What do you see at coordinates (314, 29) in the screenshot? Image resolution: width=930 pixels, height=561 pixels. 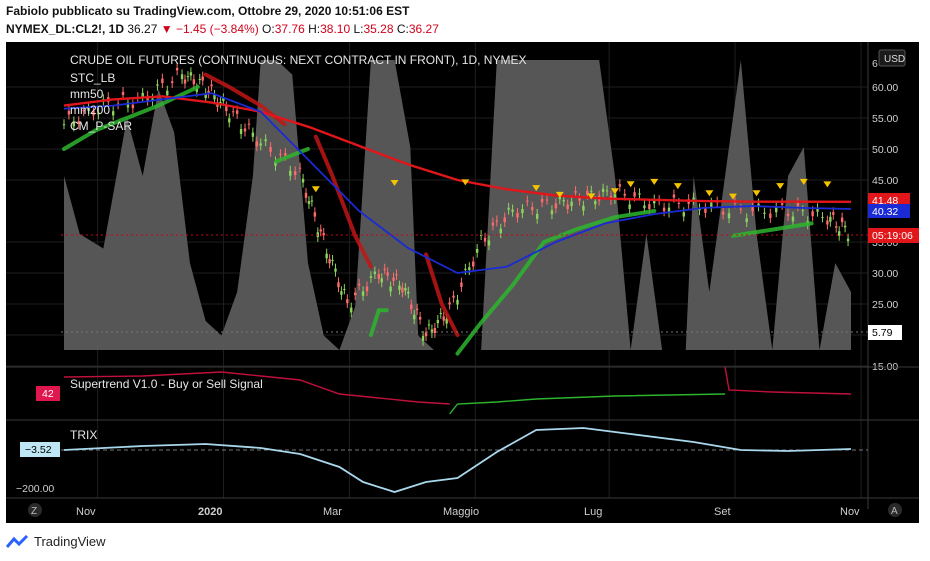 I see `high-label: H:` at bounding box center [314, 29].